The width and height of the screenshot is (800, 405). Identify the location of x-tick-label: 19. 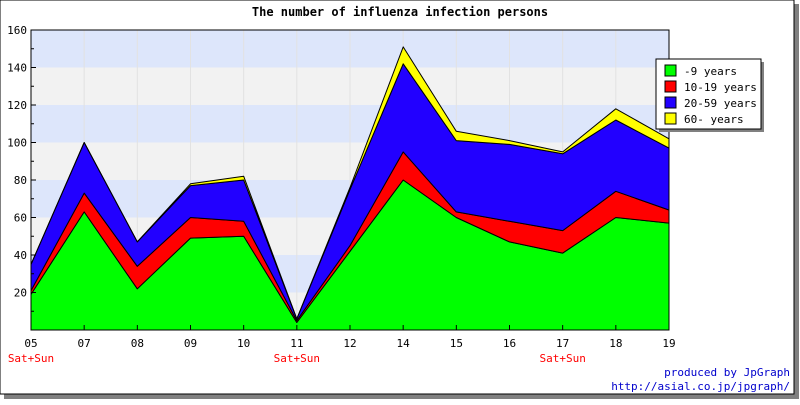
(668, 343).